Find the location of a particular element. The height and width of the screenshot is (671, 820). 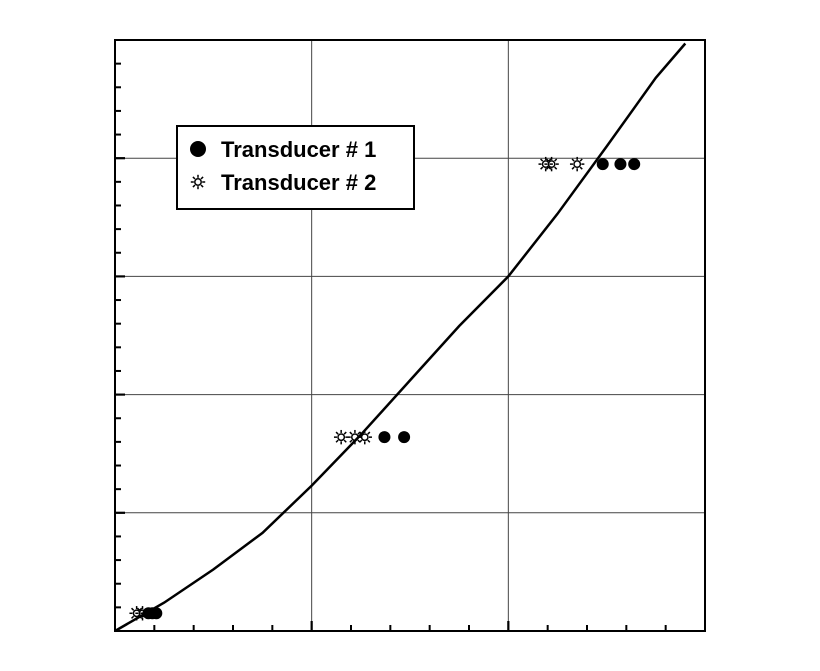

legend-label: Transducer # 2 is located at coordinates (298, 182).